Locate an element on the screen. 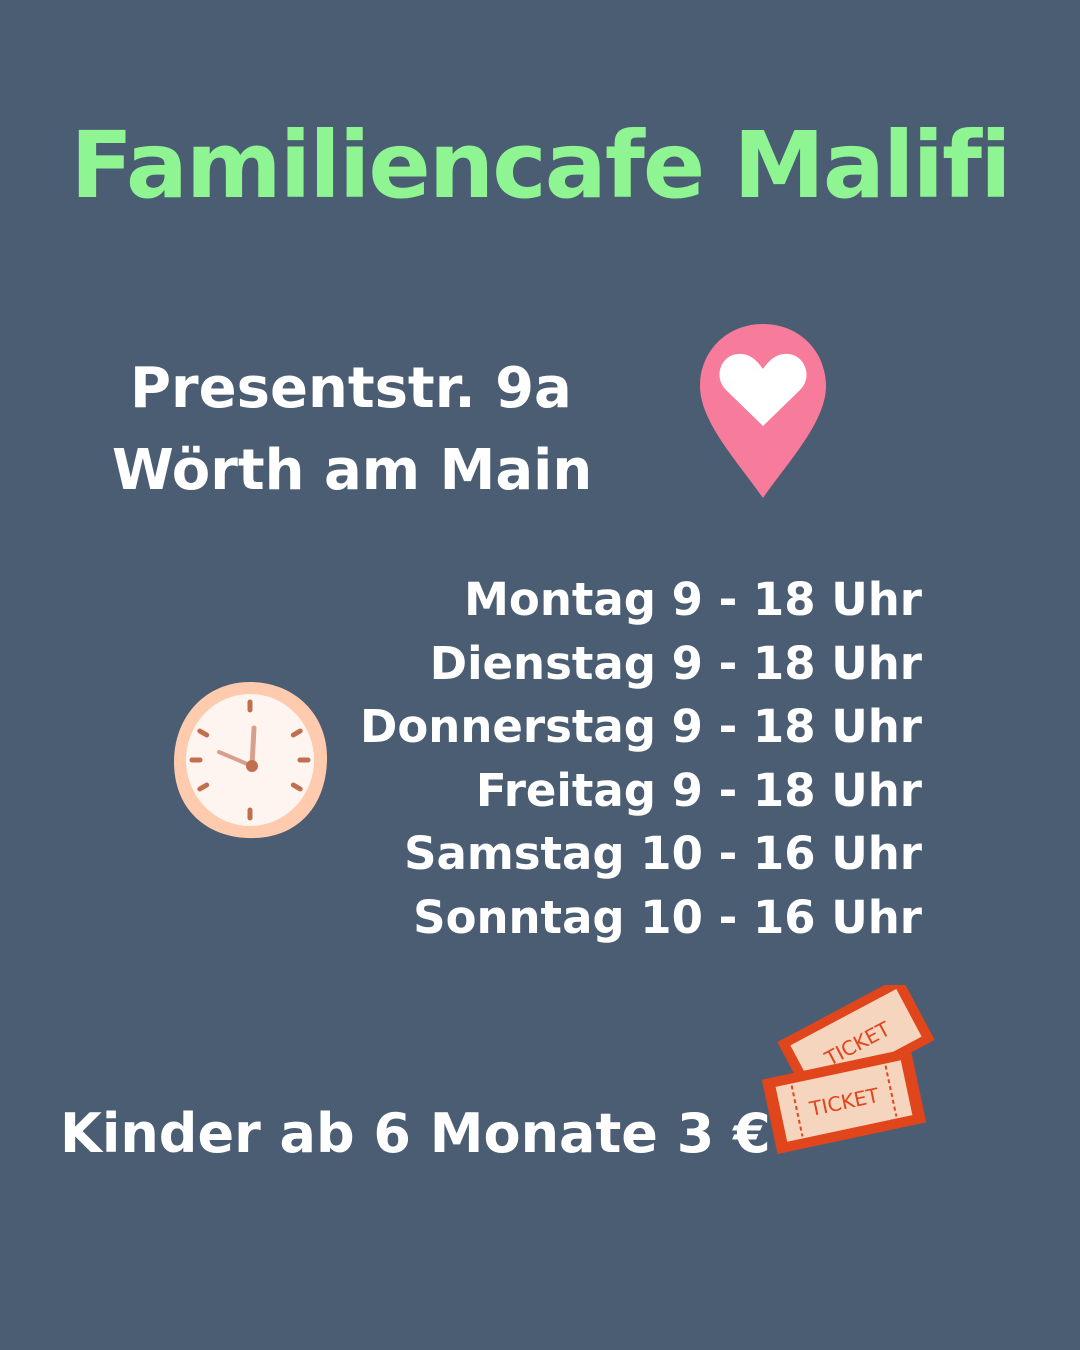 The image size is (1080, 1350). hours-row: Montag 9 - 18 Uhr is located at coordinates (693, 599).